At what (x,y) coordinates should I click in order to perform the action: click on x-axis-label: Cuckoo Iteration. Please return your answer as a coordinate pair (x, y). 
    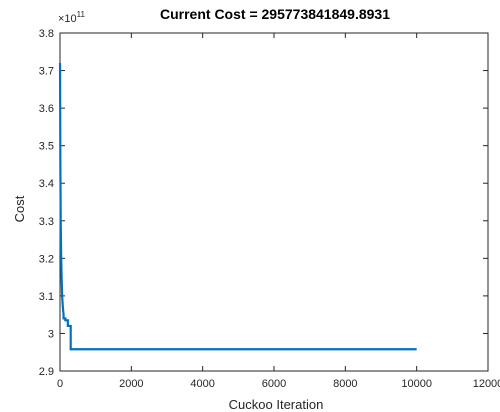
    Looking at the image, I should click on (276, 404).